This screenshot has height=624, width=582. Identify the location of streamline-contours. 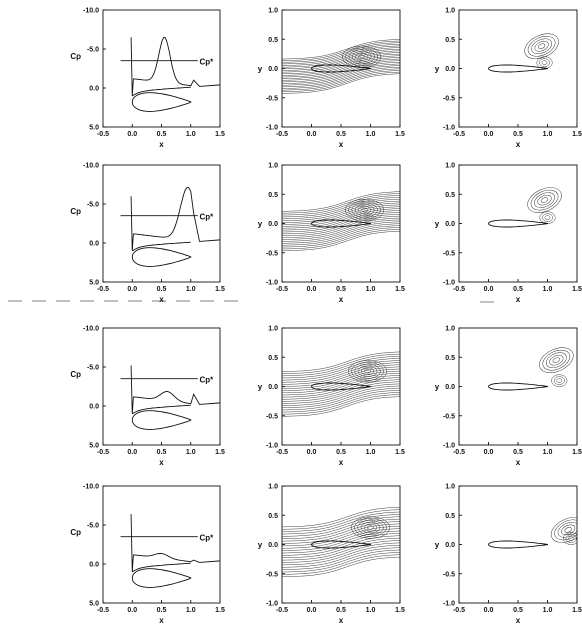
(341, 66).